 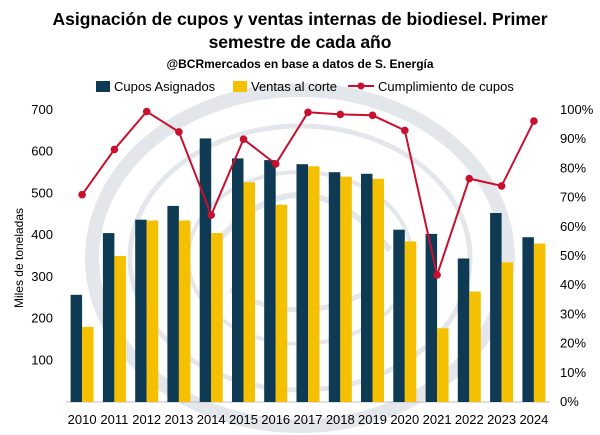 What do you see at coordinates (573, 167) in the screenshot?
I see `y2-tick-label: 80%` at bounding box center [573, 167].